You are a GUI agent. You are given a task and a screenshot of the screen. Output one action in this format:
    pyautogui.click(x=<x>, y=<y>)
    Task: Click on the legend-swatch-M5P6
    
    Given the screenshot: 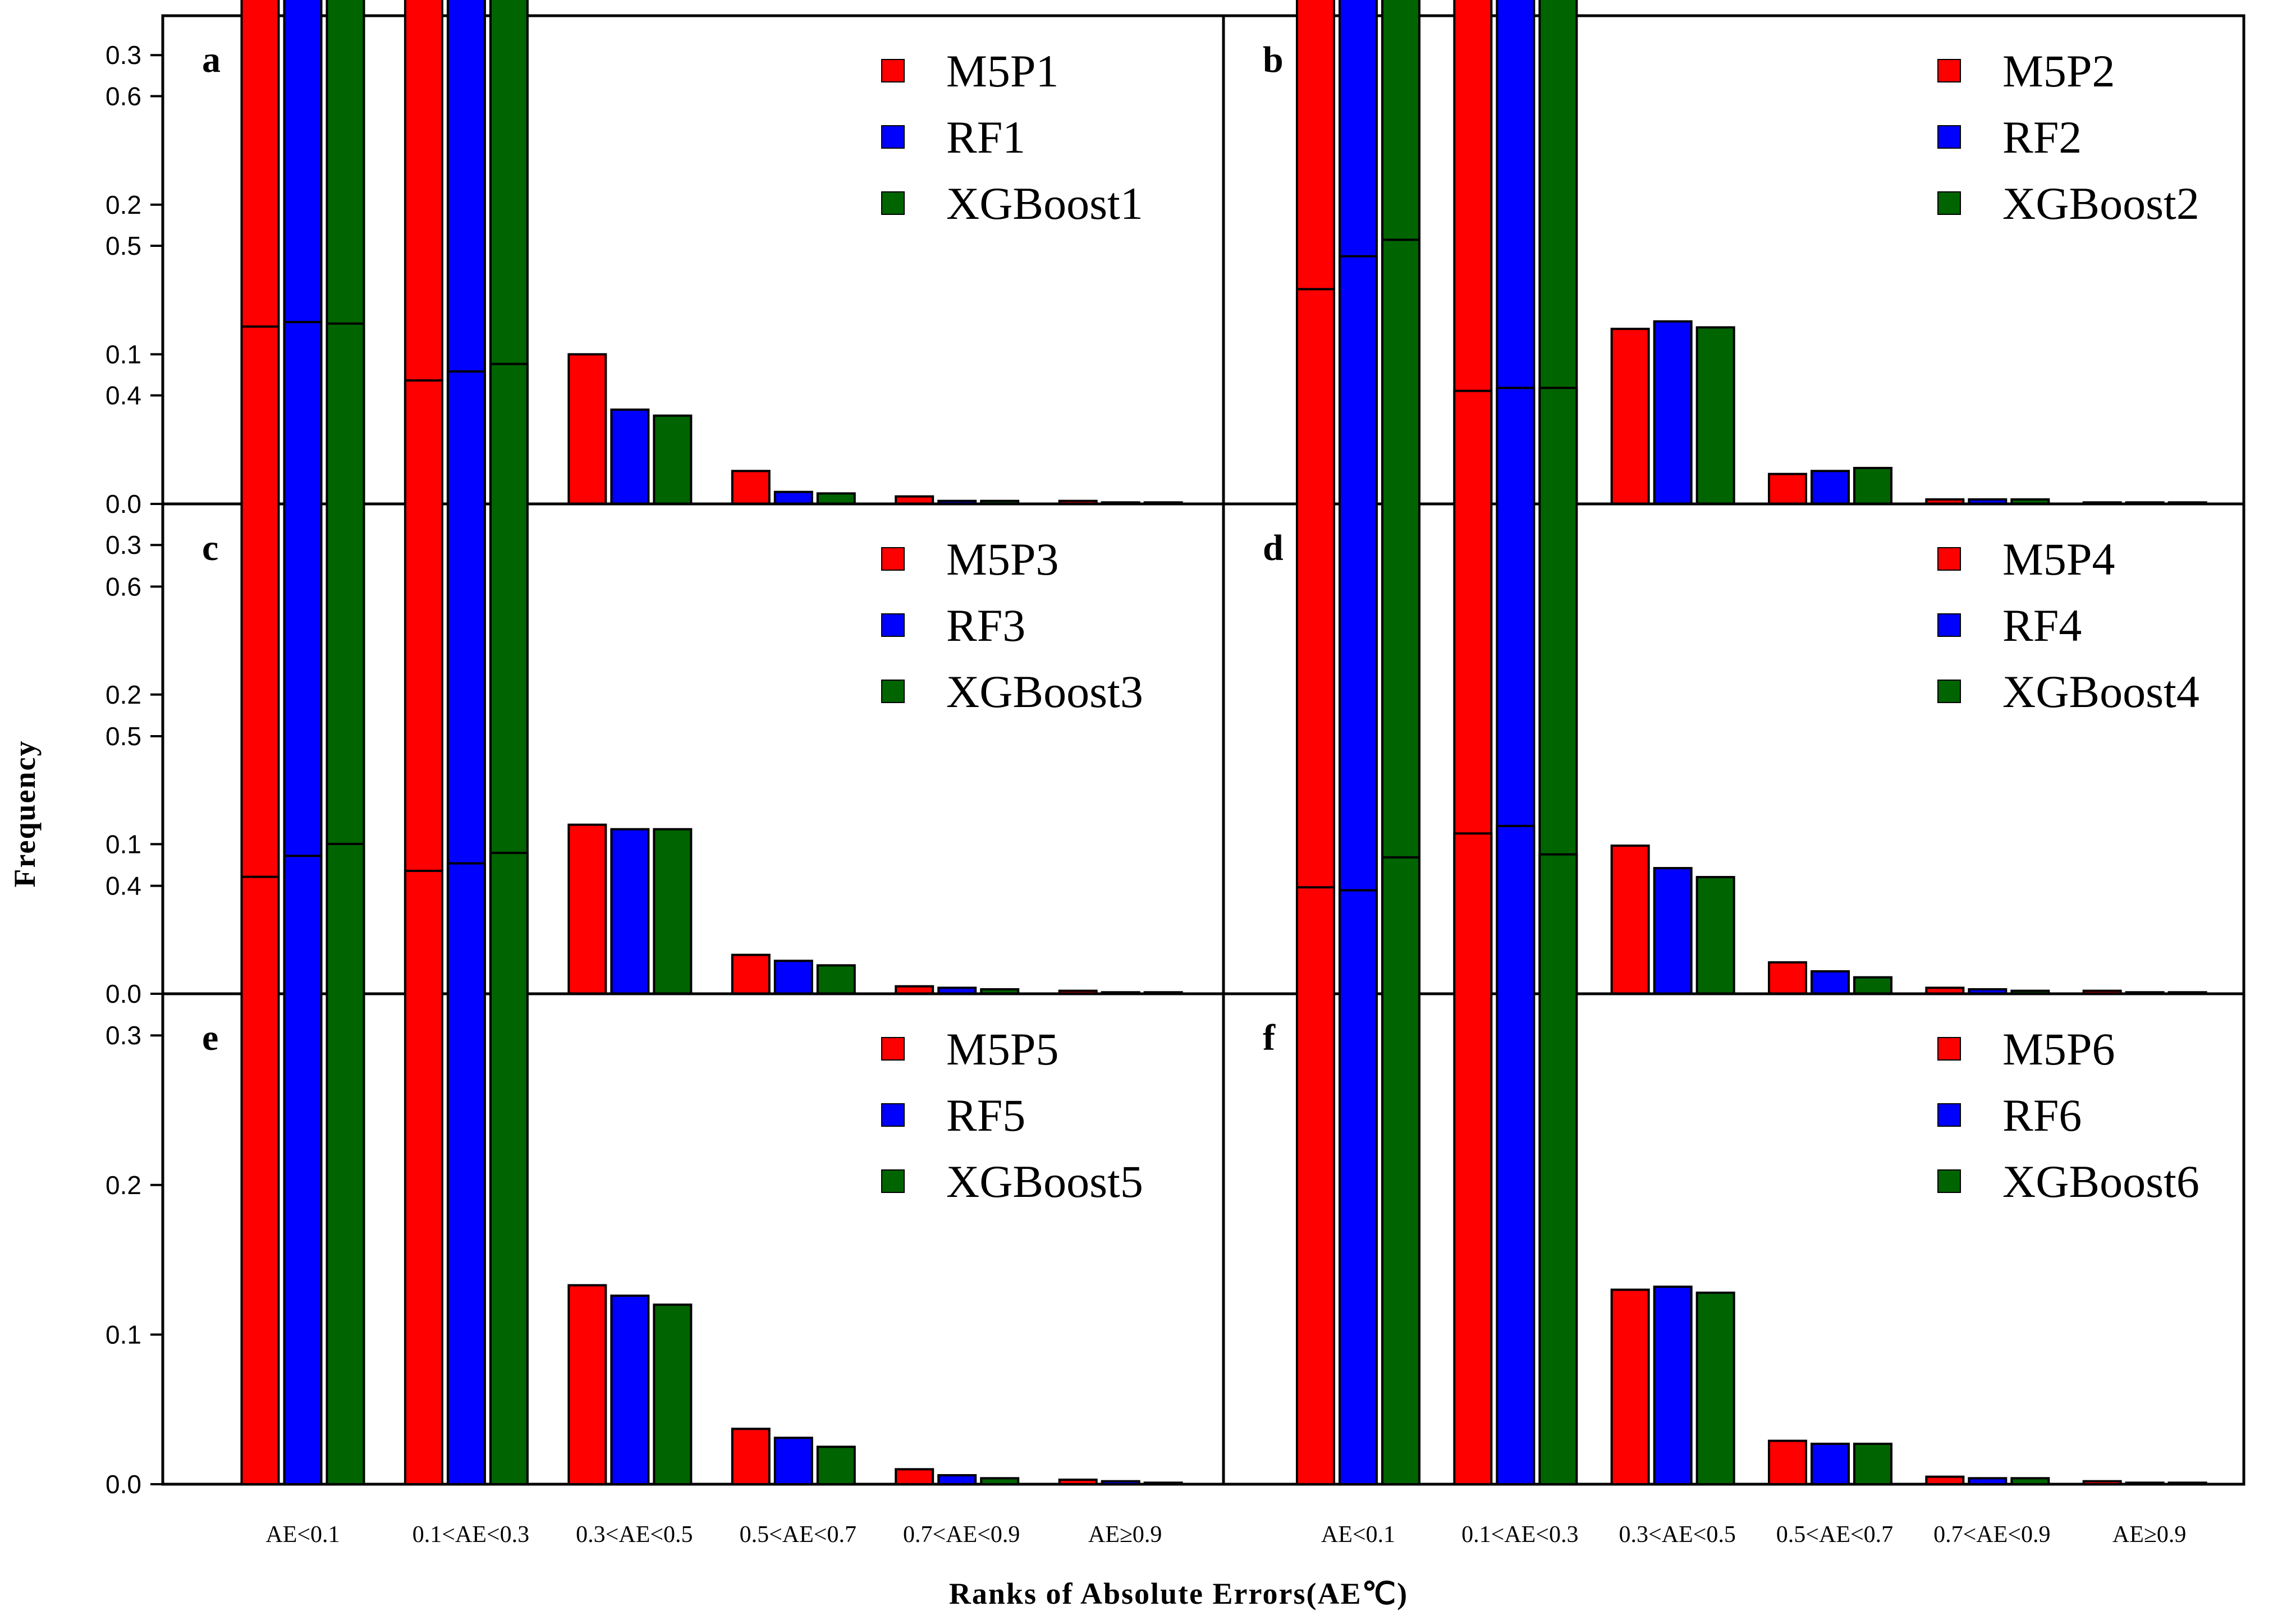 What is the action you would take?
    pyautogui.click(x=1949, y=1049)
    